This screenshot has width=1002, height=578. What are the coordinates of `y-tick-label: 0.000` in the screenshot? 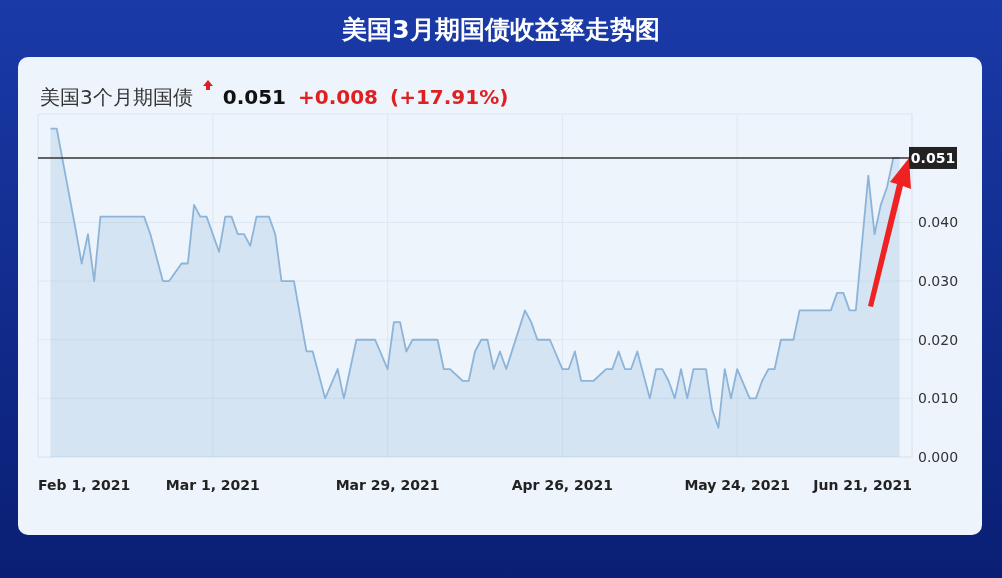 It's located at (938, 457).